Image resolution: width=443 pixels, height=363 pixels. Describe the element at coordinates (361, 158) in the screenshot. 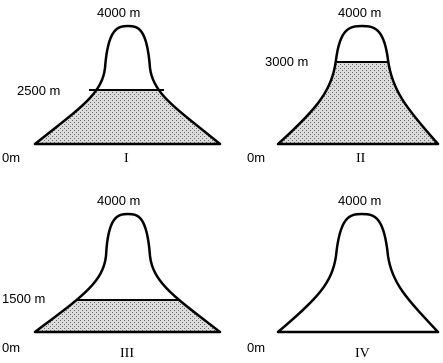

I see `panel-numeral: II` at that location.